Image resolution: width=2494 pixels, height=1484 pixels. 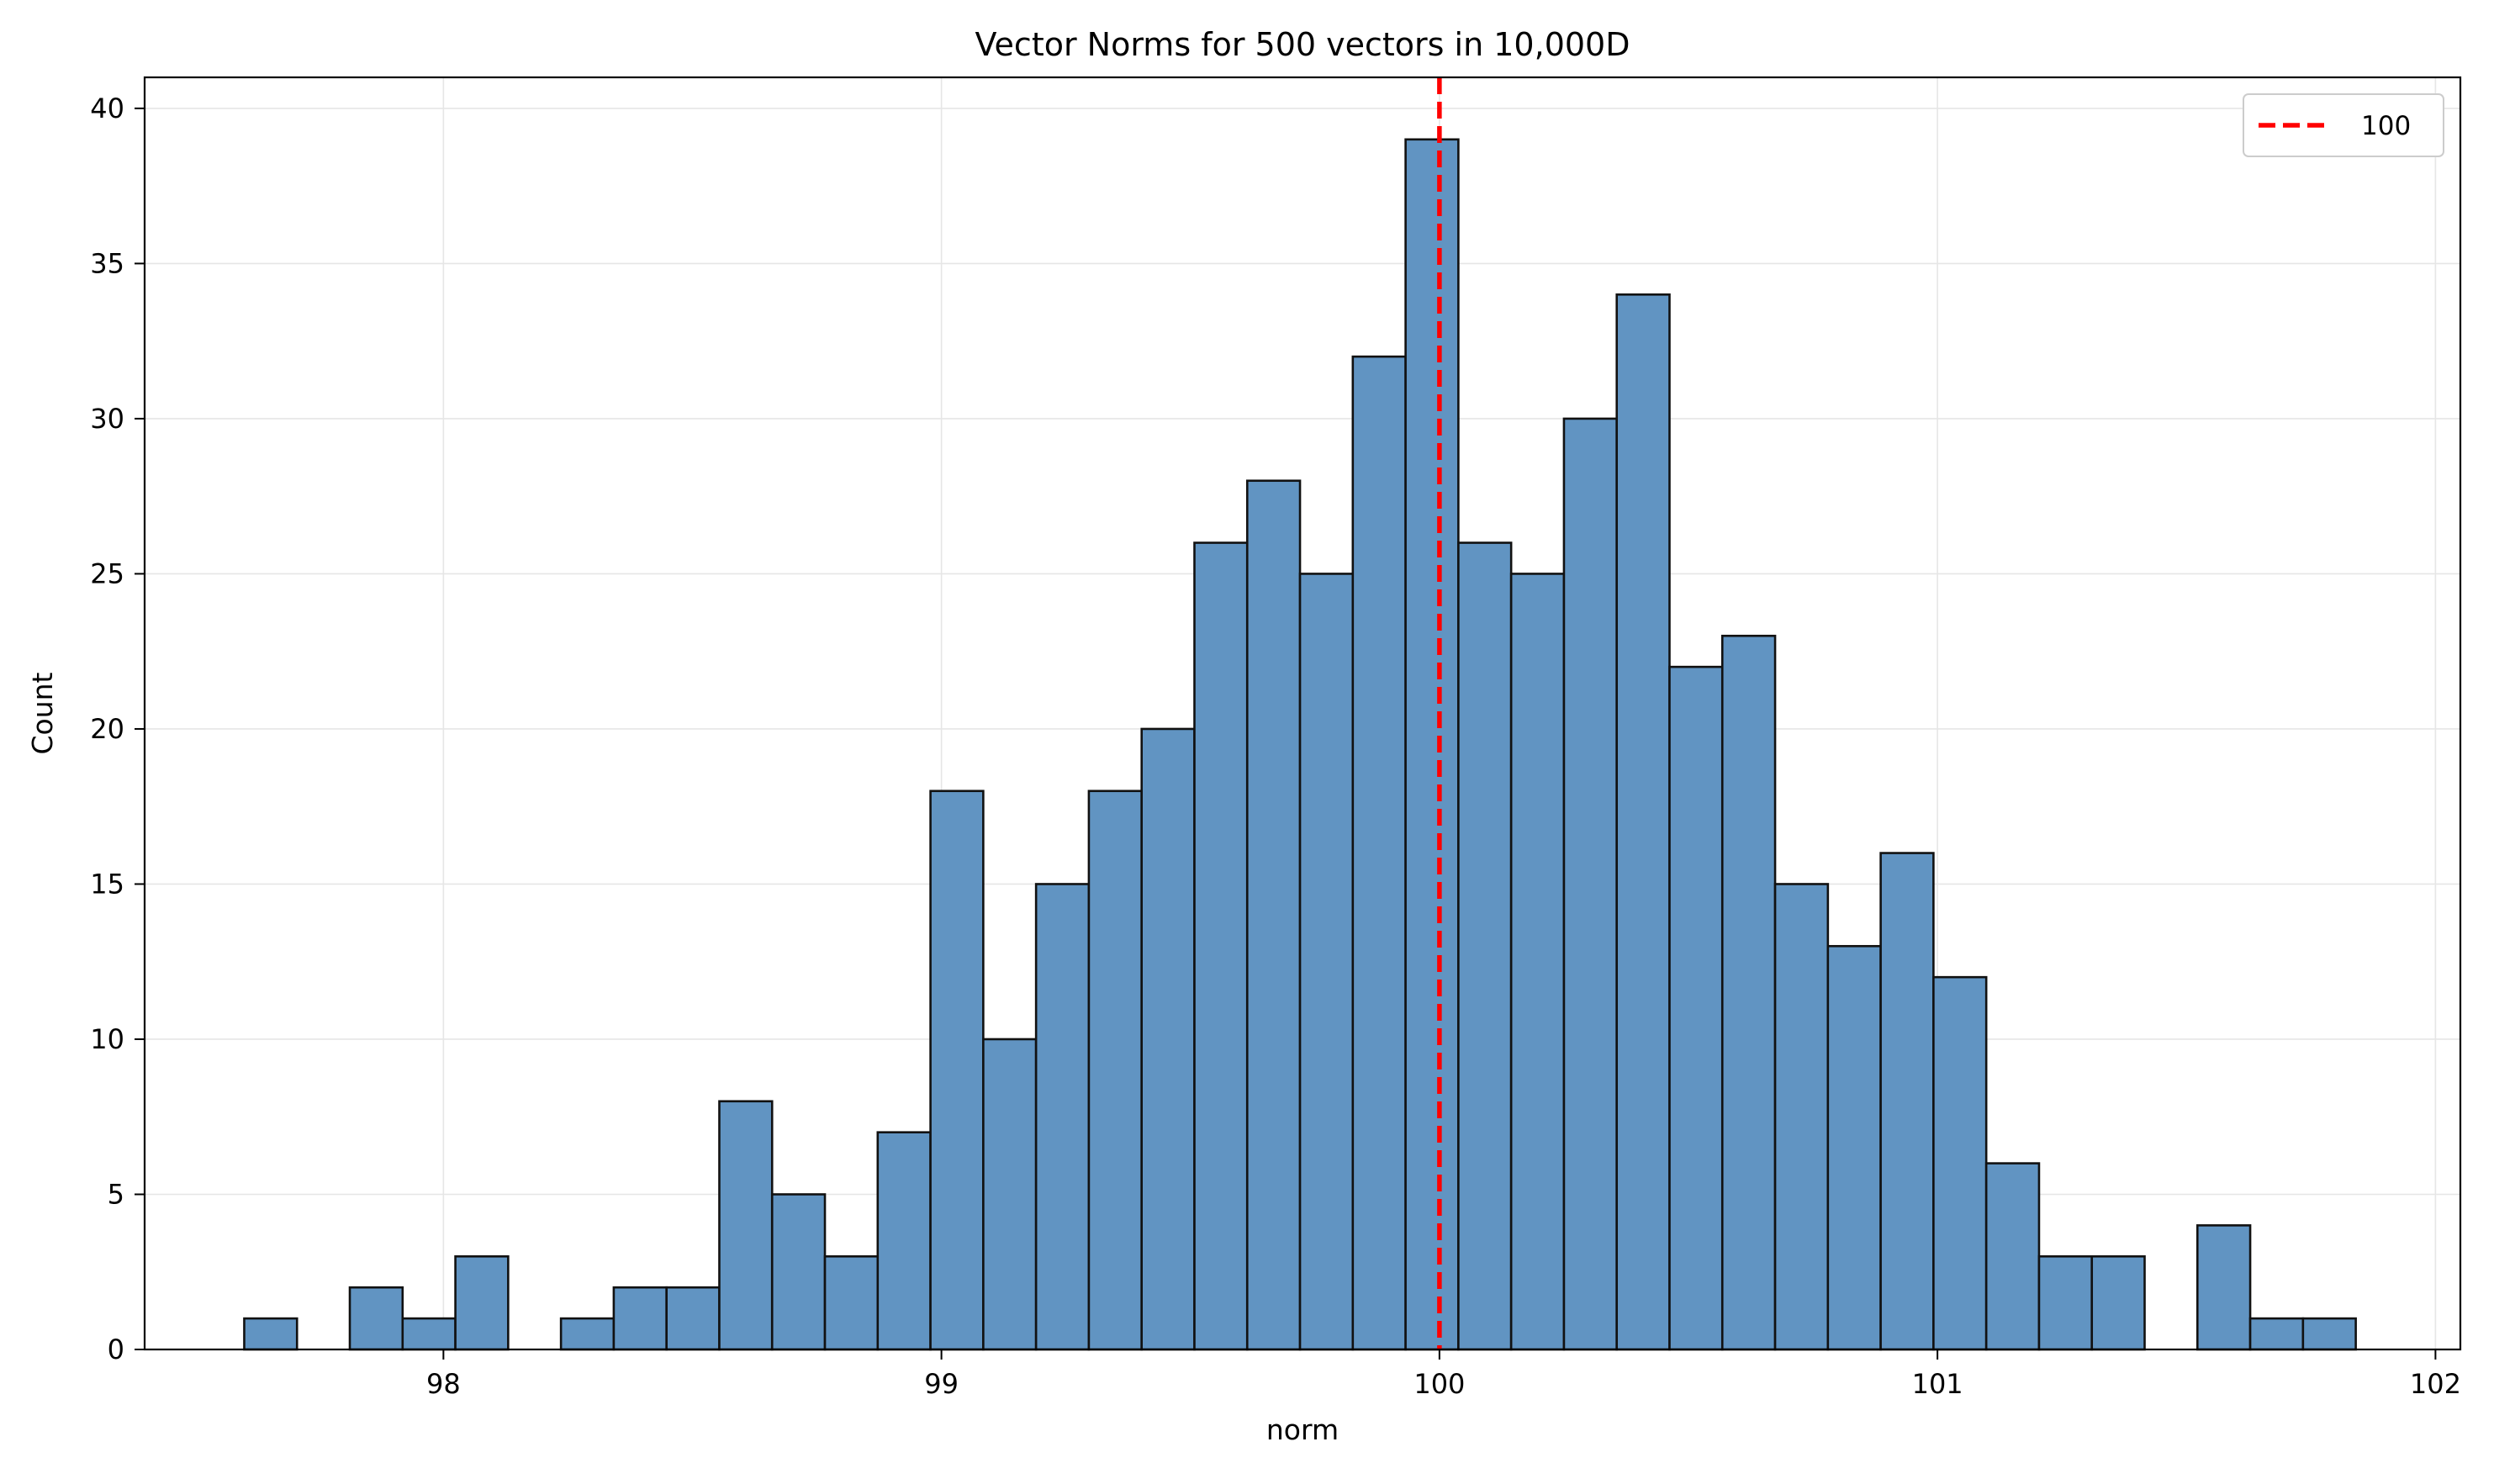 I want to click on legend-entry-label: 100, so click(x=2386, y=126).